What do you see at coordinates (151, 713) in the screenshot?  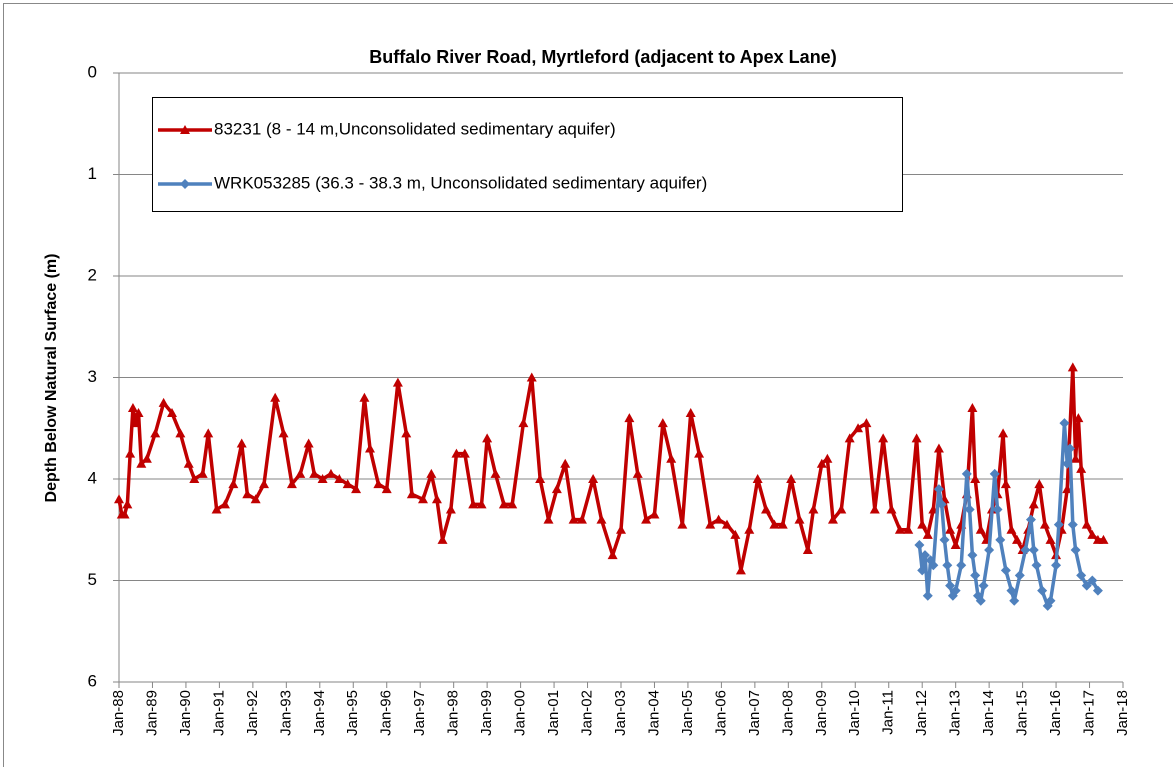 I see `x-tick-label: Jan-89` at bounding box center [151, 713].